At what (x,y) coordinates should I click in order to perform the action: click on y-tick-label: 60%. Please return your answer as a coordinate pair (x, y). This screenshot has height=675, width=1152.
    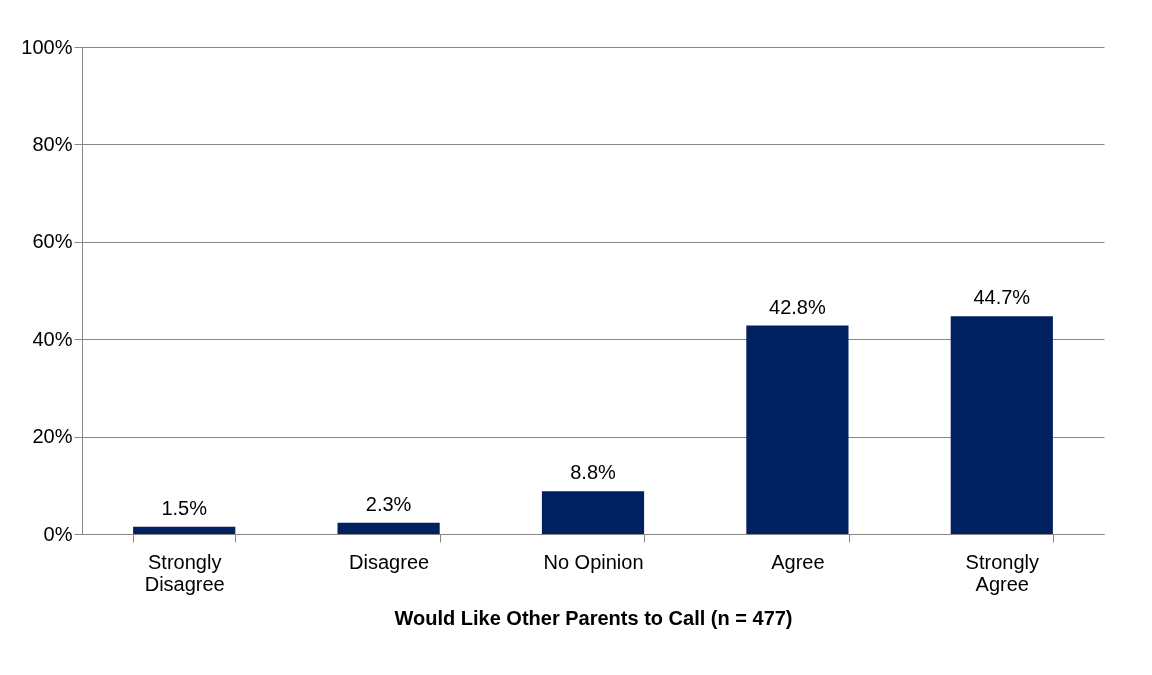
    Looking at the image, I should click on (52, 241).